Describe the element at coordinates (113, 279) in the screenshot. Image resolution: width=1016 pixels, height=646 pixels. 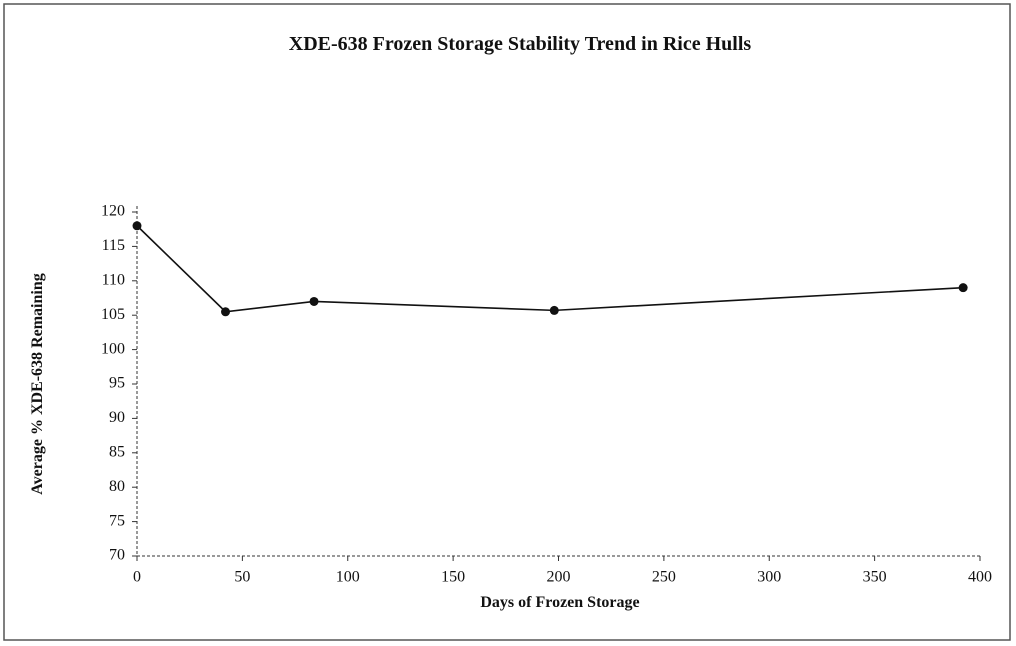
I see `y-tick-label: 110` at that location.